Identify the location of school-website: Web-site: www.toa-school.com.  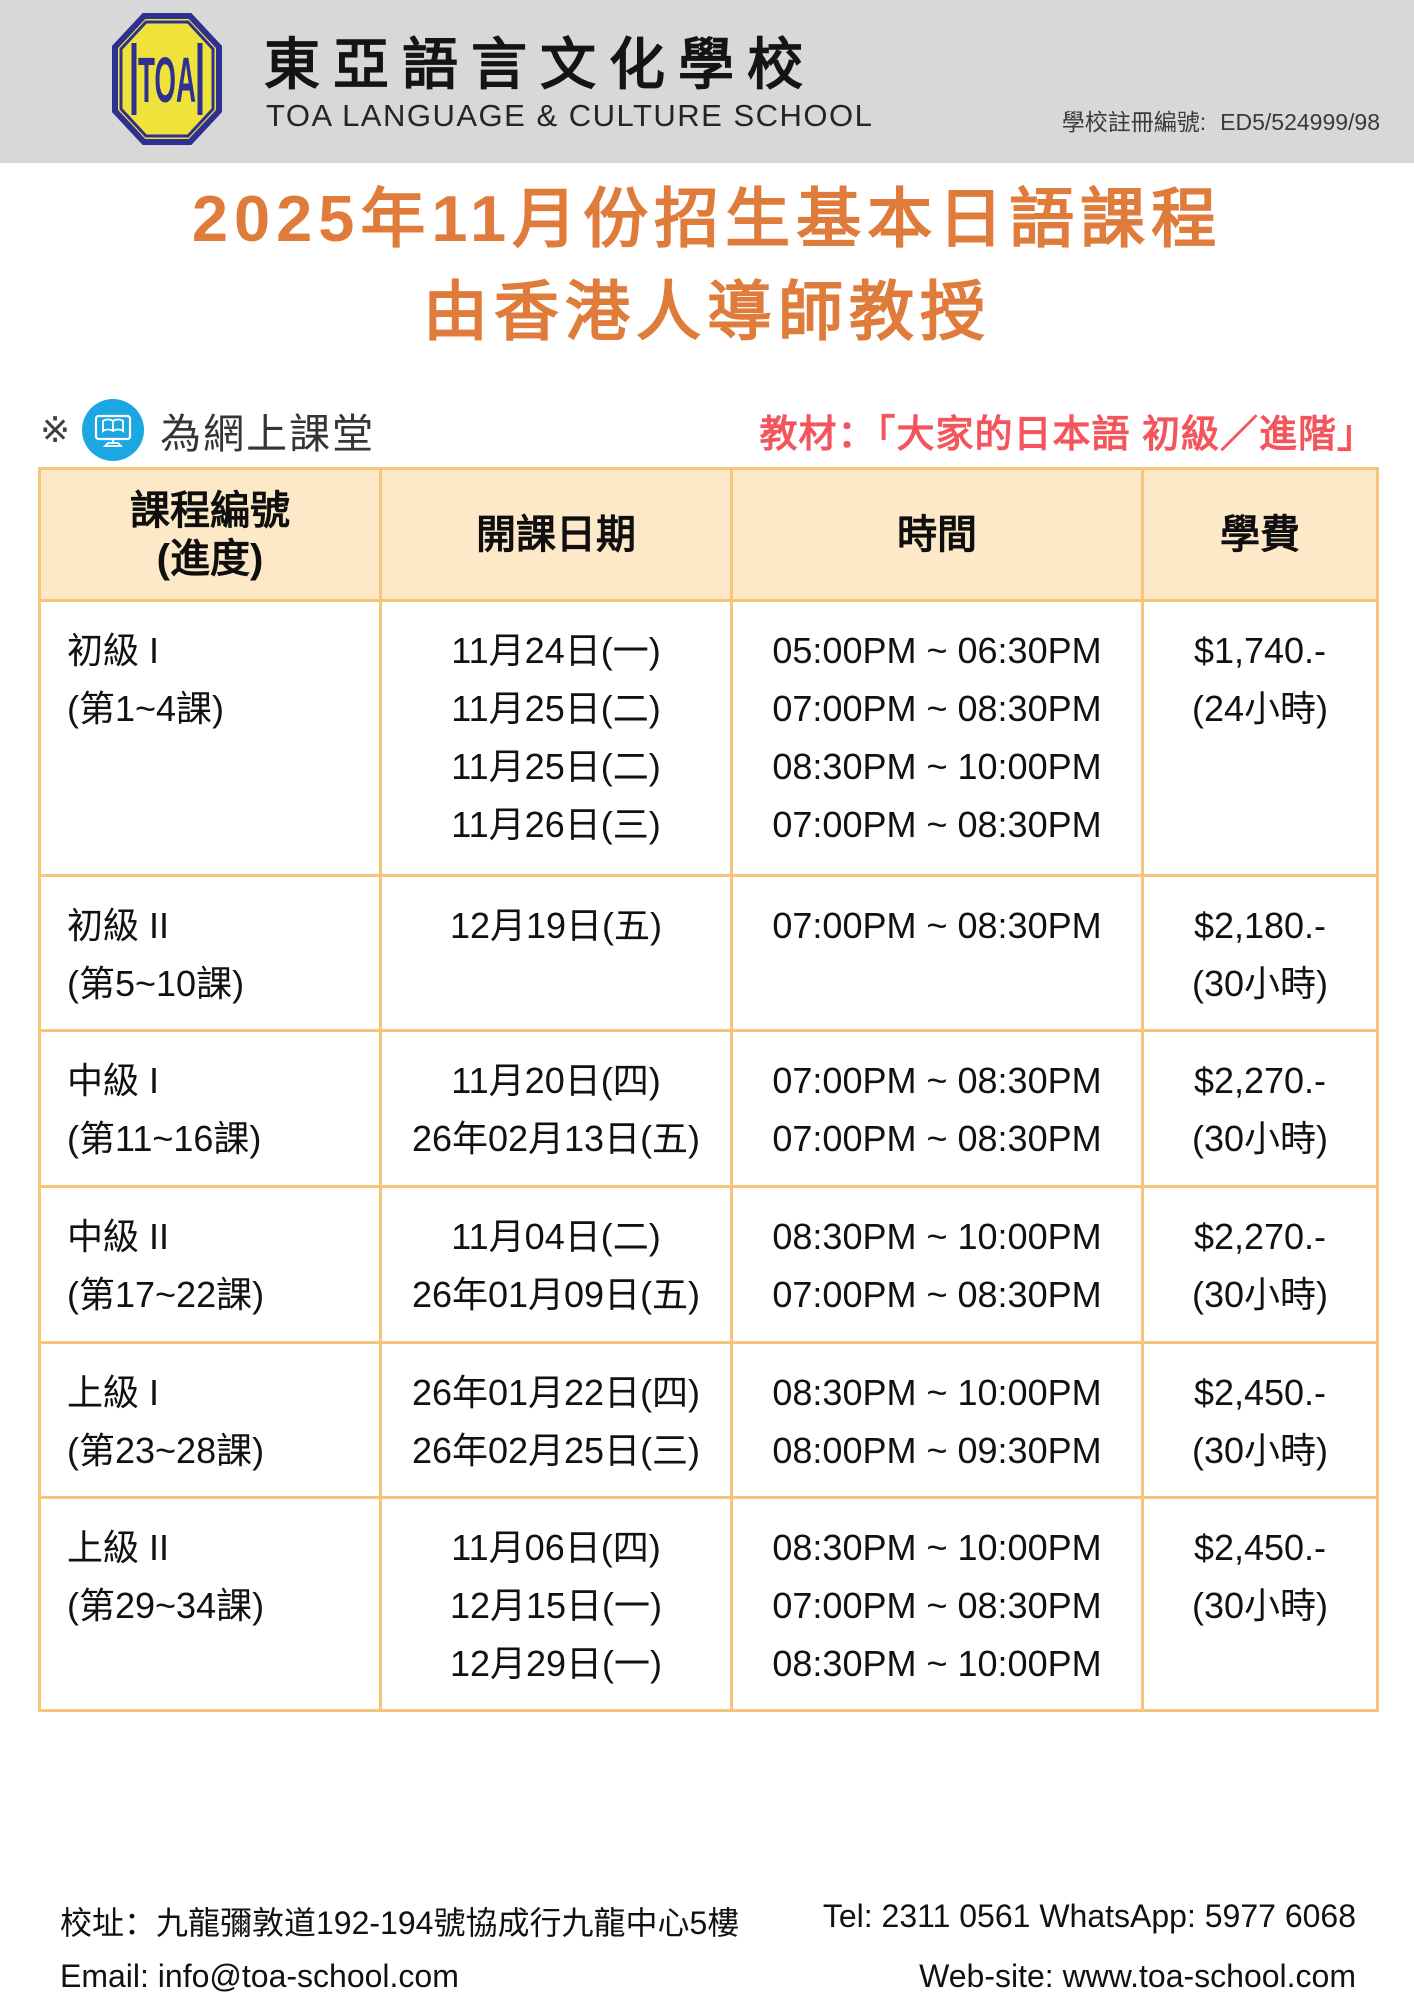
(1137, 1976).